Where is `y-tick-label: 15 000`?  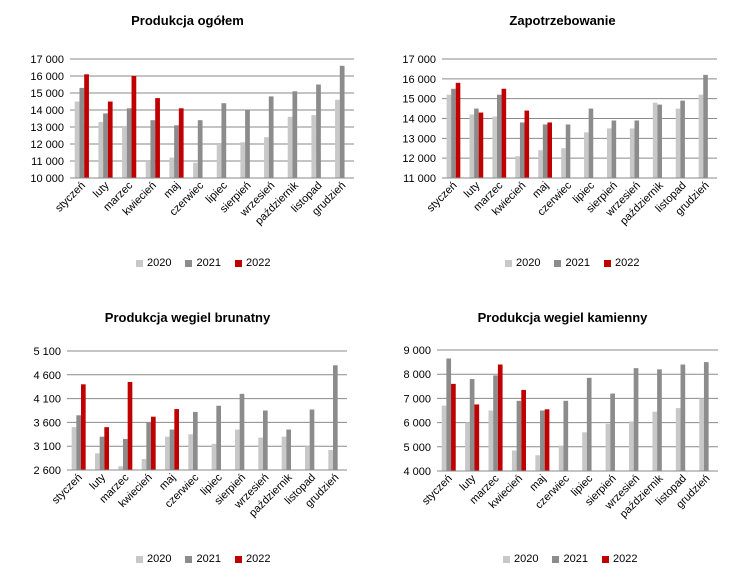
y-tick-label: 15 000 is located at coordinates (47, 94).